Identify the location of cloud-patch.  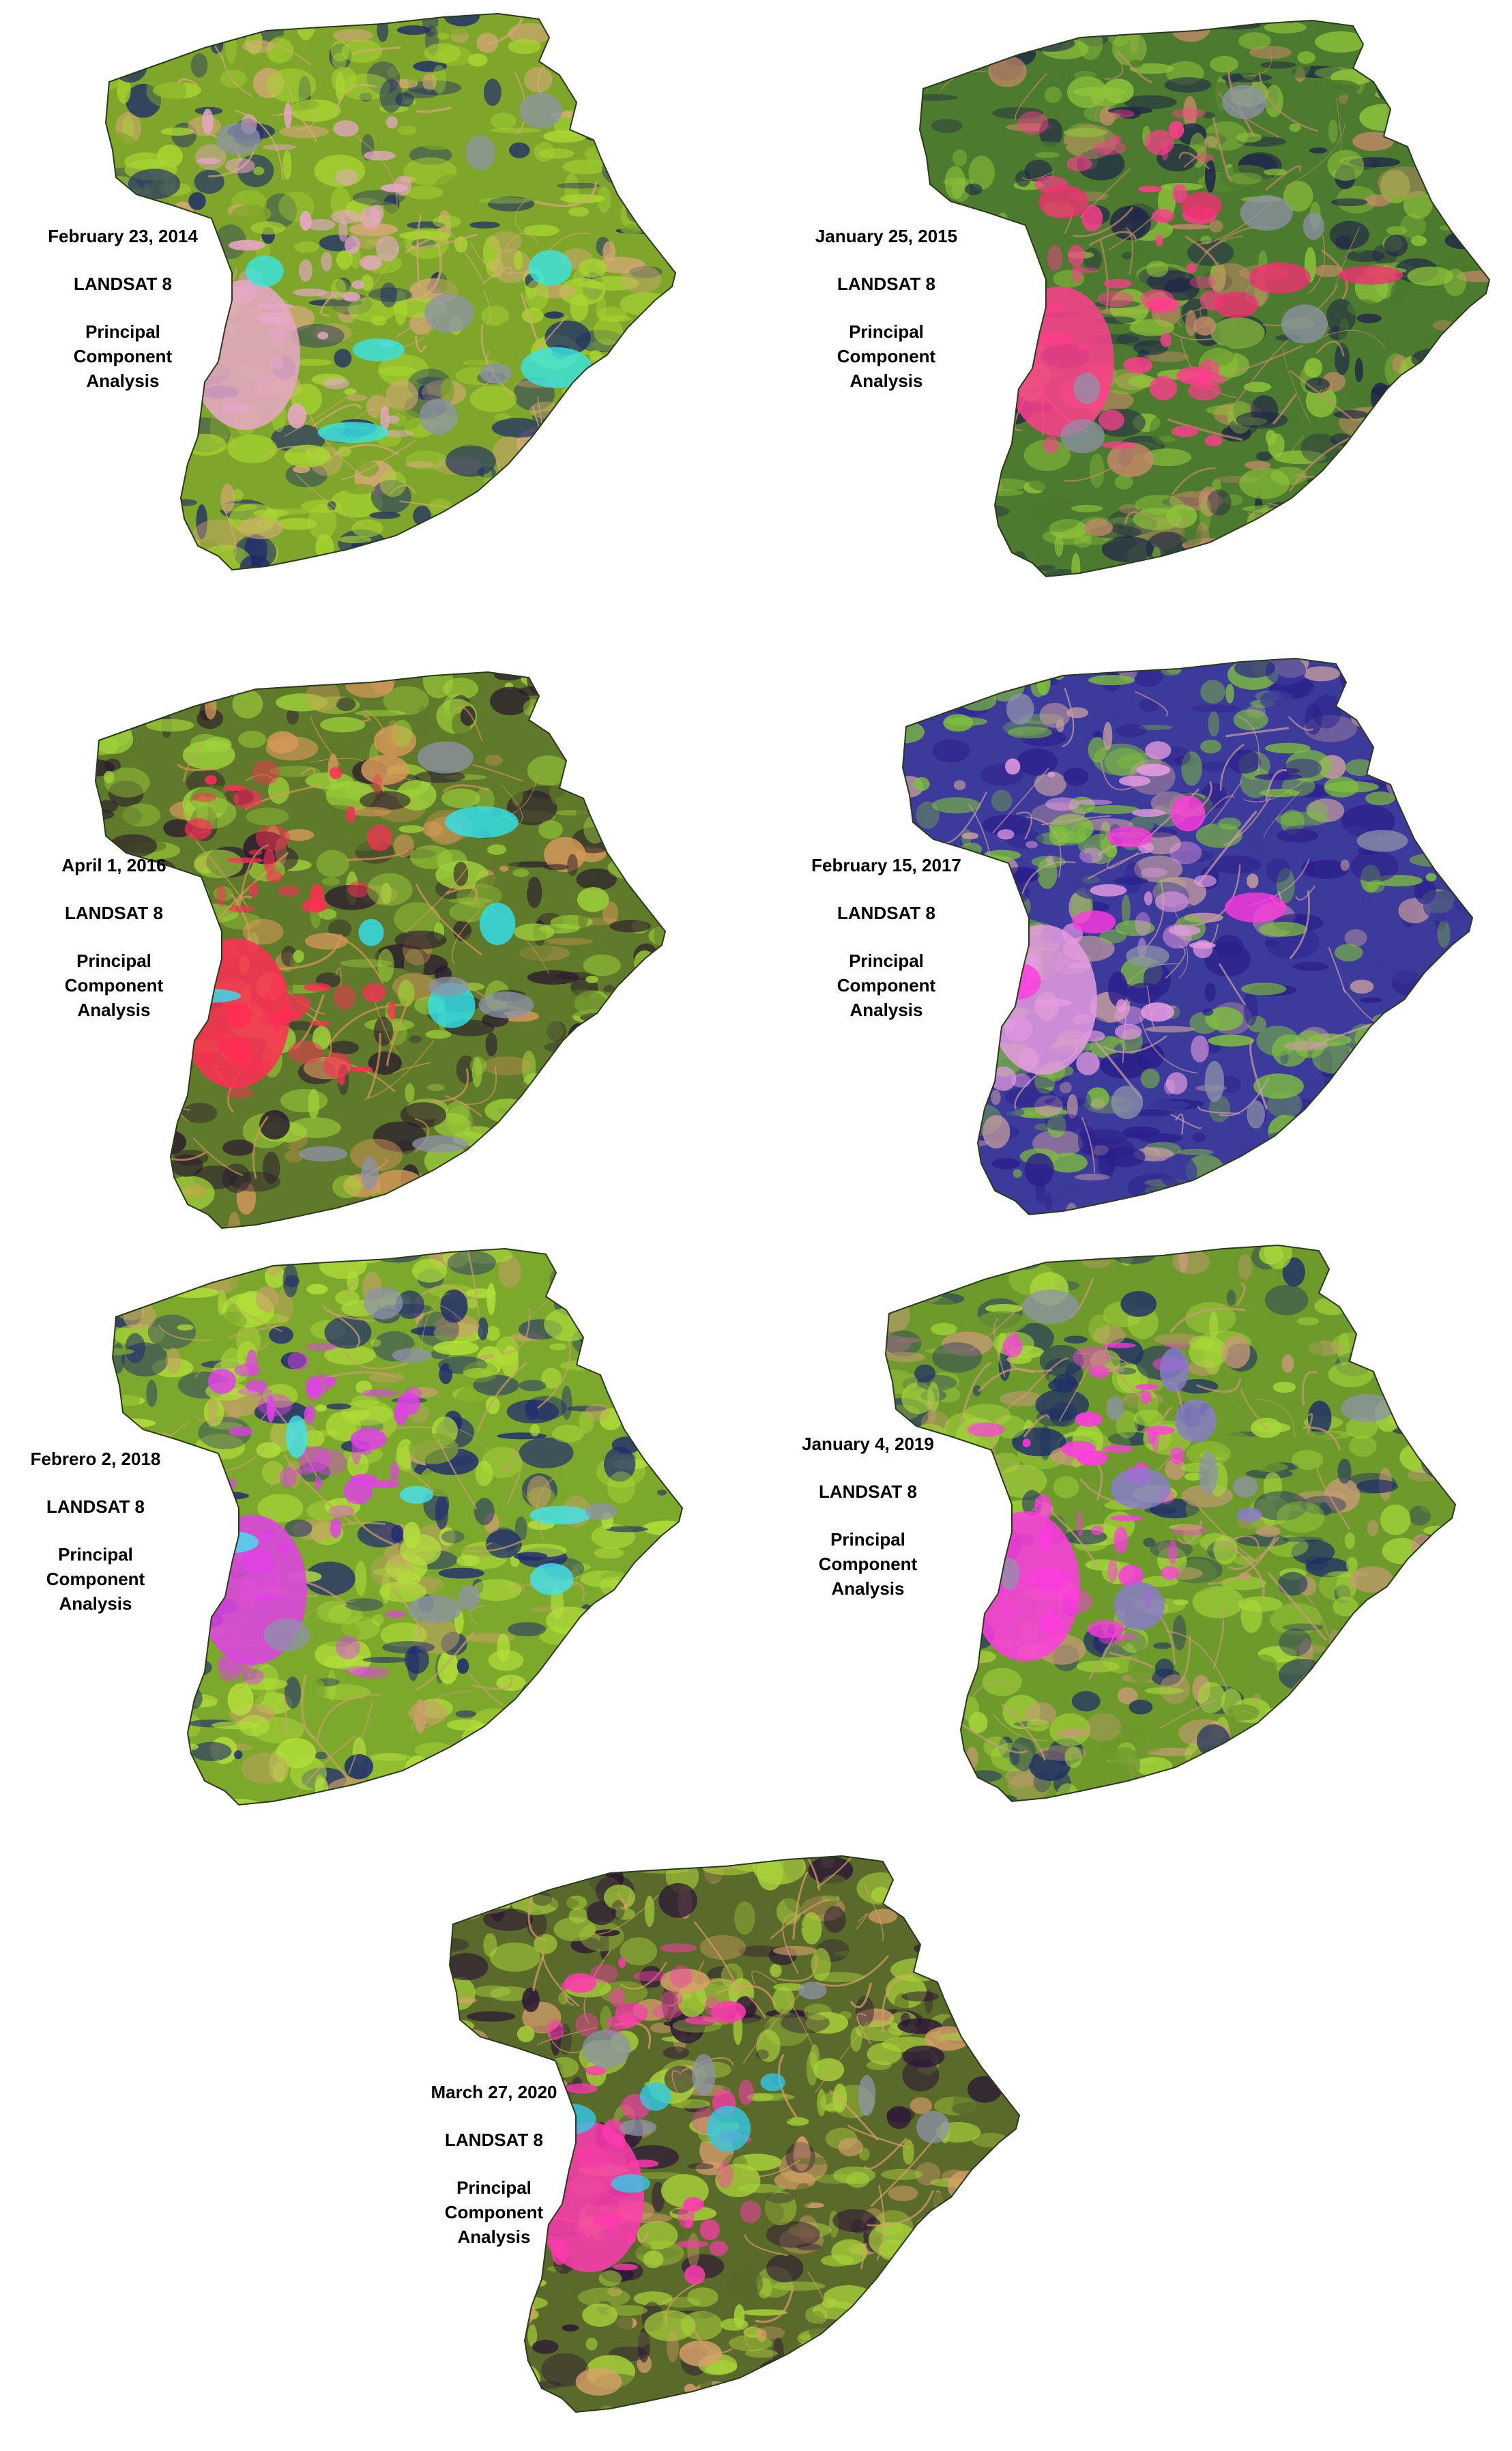
(540, 110).